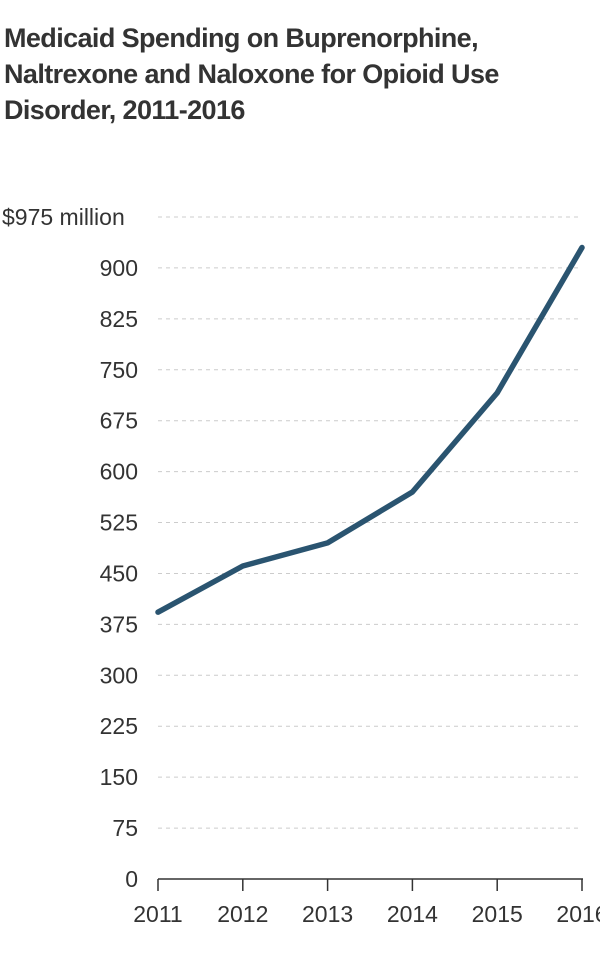 This screenshot has width=600, height=960. What do you see at coordinates (119, 319) in the screenshot?
I see `y-tick-label: 825` at bounding box center [119, 319].